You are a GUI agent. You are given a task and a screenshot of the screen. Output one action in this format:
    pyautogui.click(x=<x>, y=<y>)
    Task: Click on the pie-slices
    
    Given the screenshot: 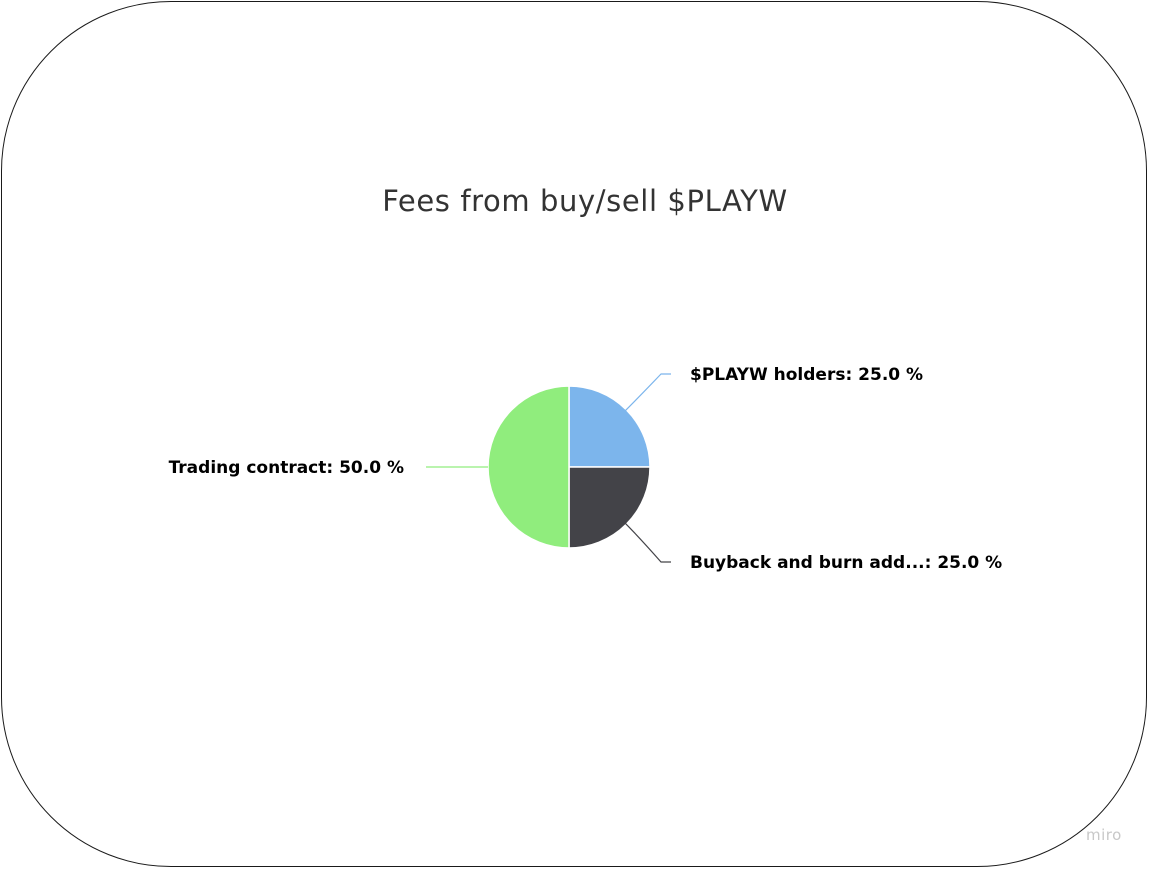 What is the action you would take?
    pyautogui.click(x=569, y=467)
    